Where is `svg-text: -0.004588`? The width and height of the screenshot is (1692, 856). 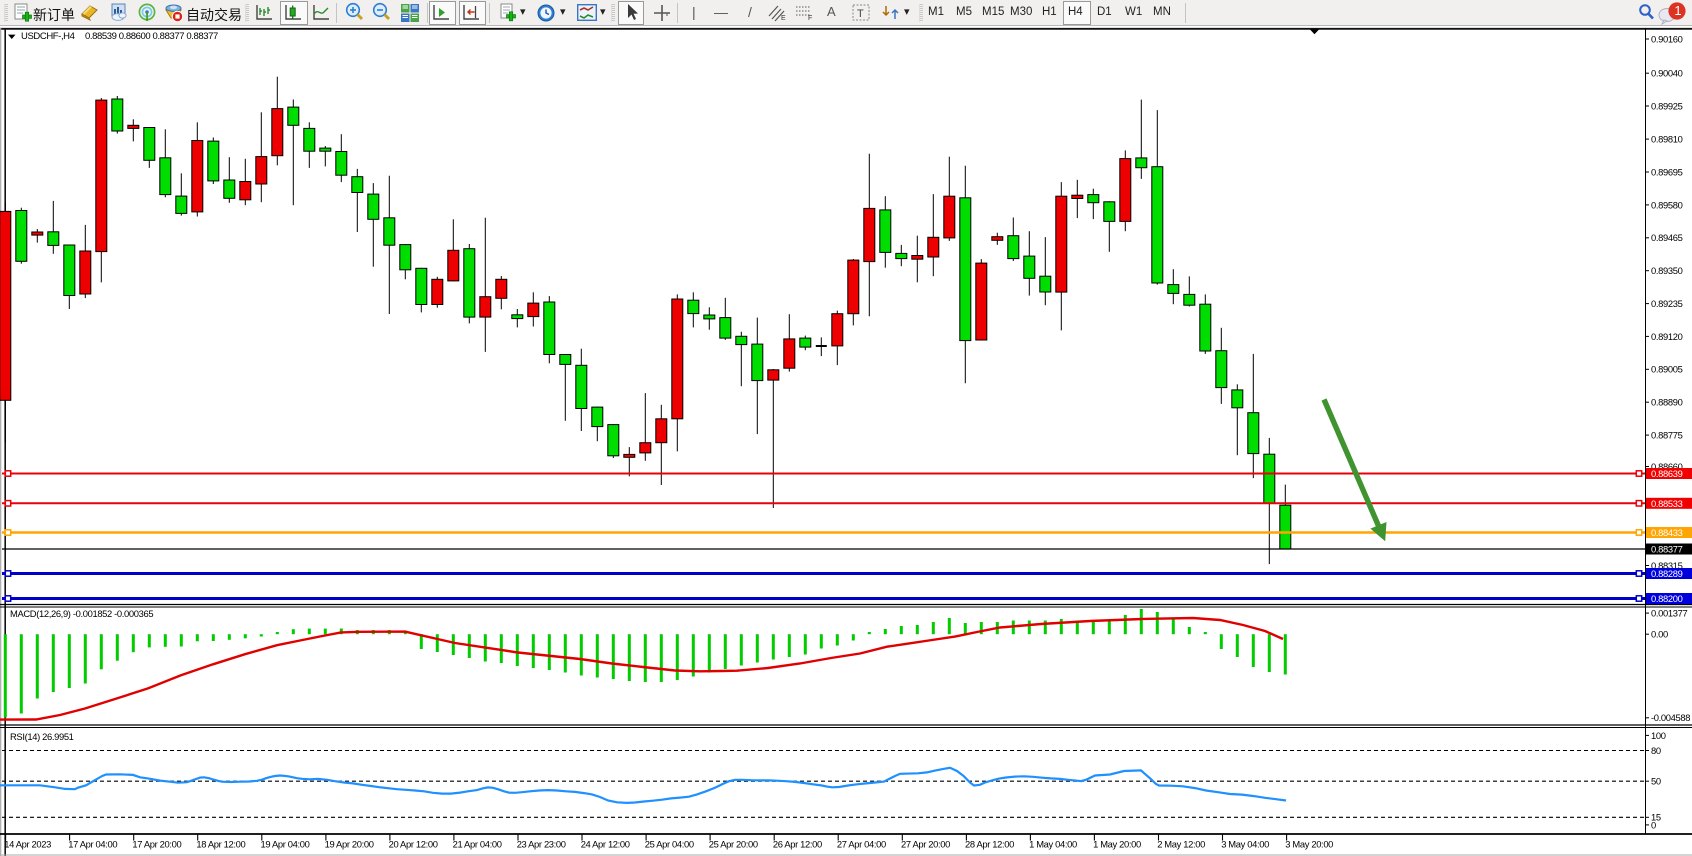 svg-text: -0.004588 is located at coordinates (1670, 717).